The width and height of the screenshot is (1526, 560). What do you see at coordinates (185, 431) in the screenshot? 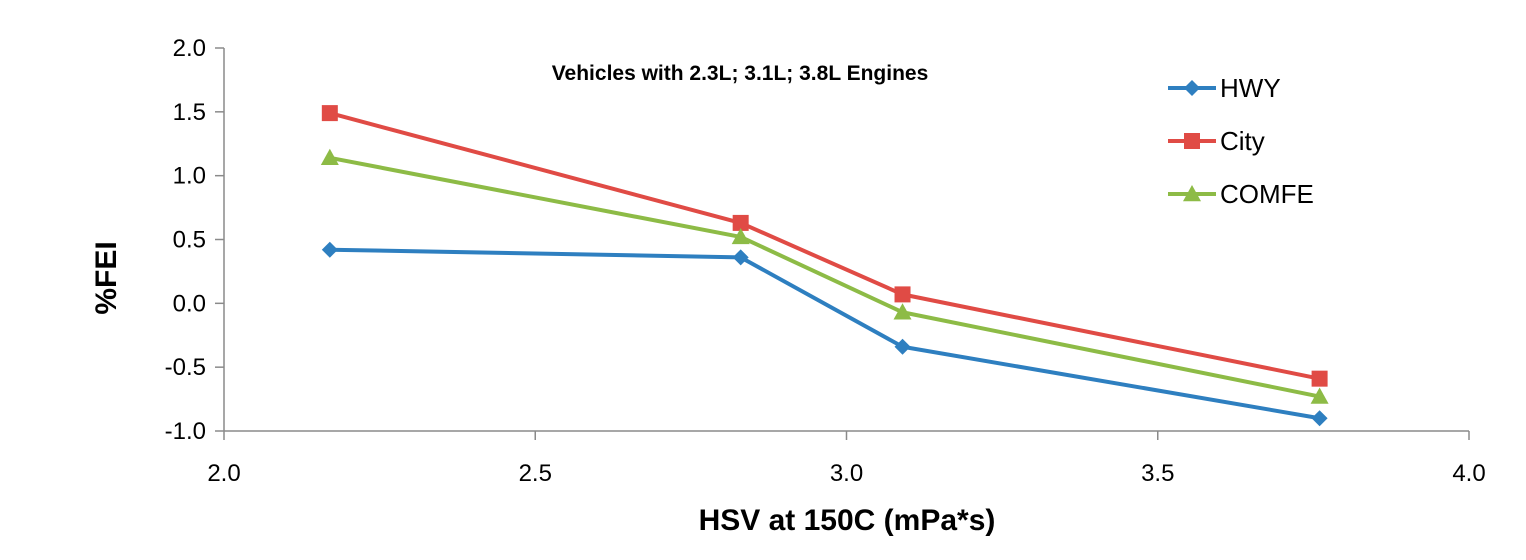
I see `y-tick-label: -1.0` at bounding box center [185, 431].